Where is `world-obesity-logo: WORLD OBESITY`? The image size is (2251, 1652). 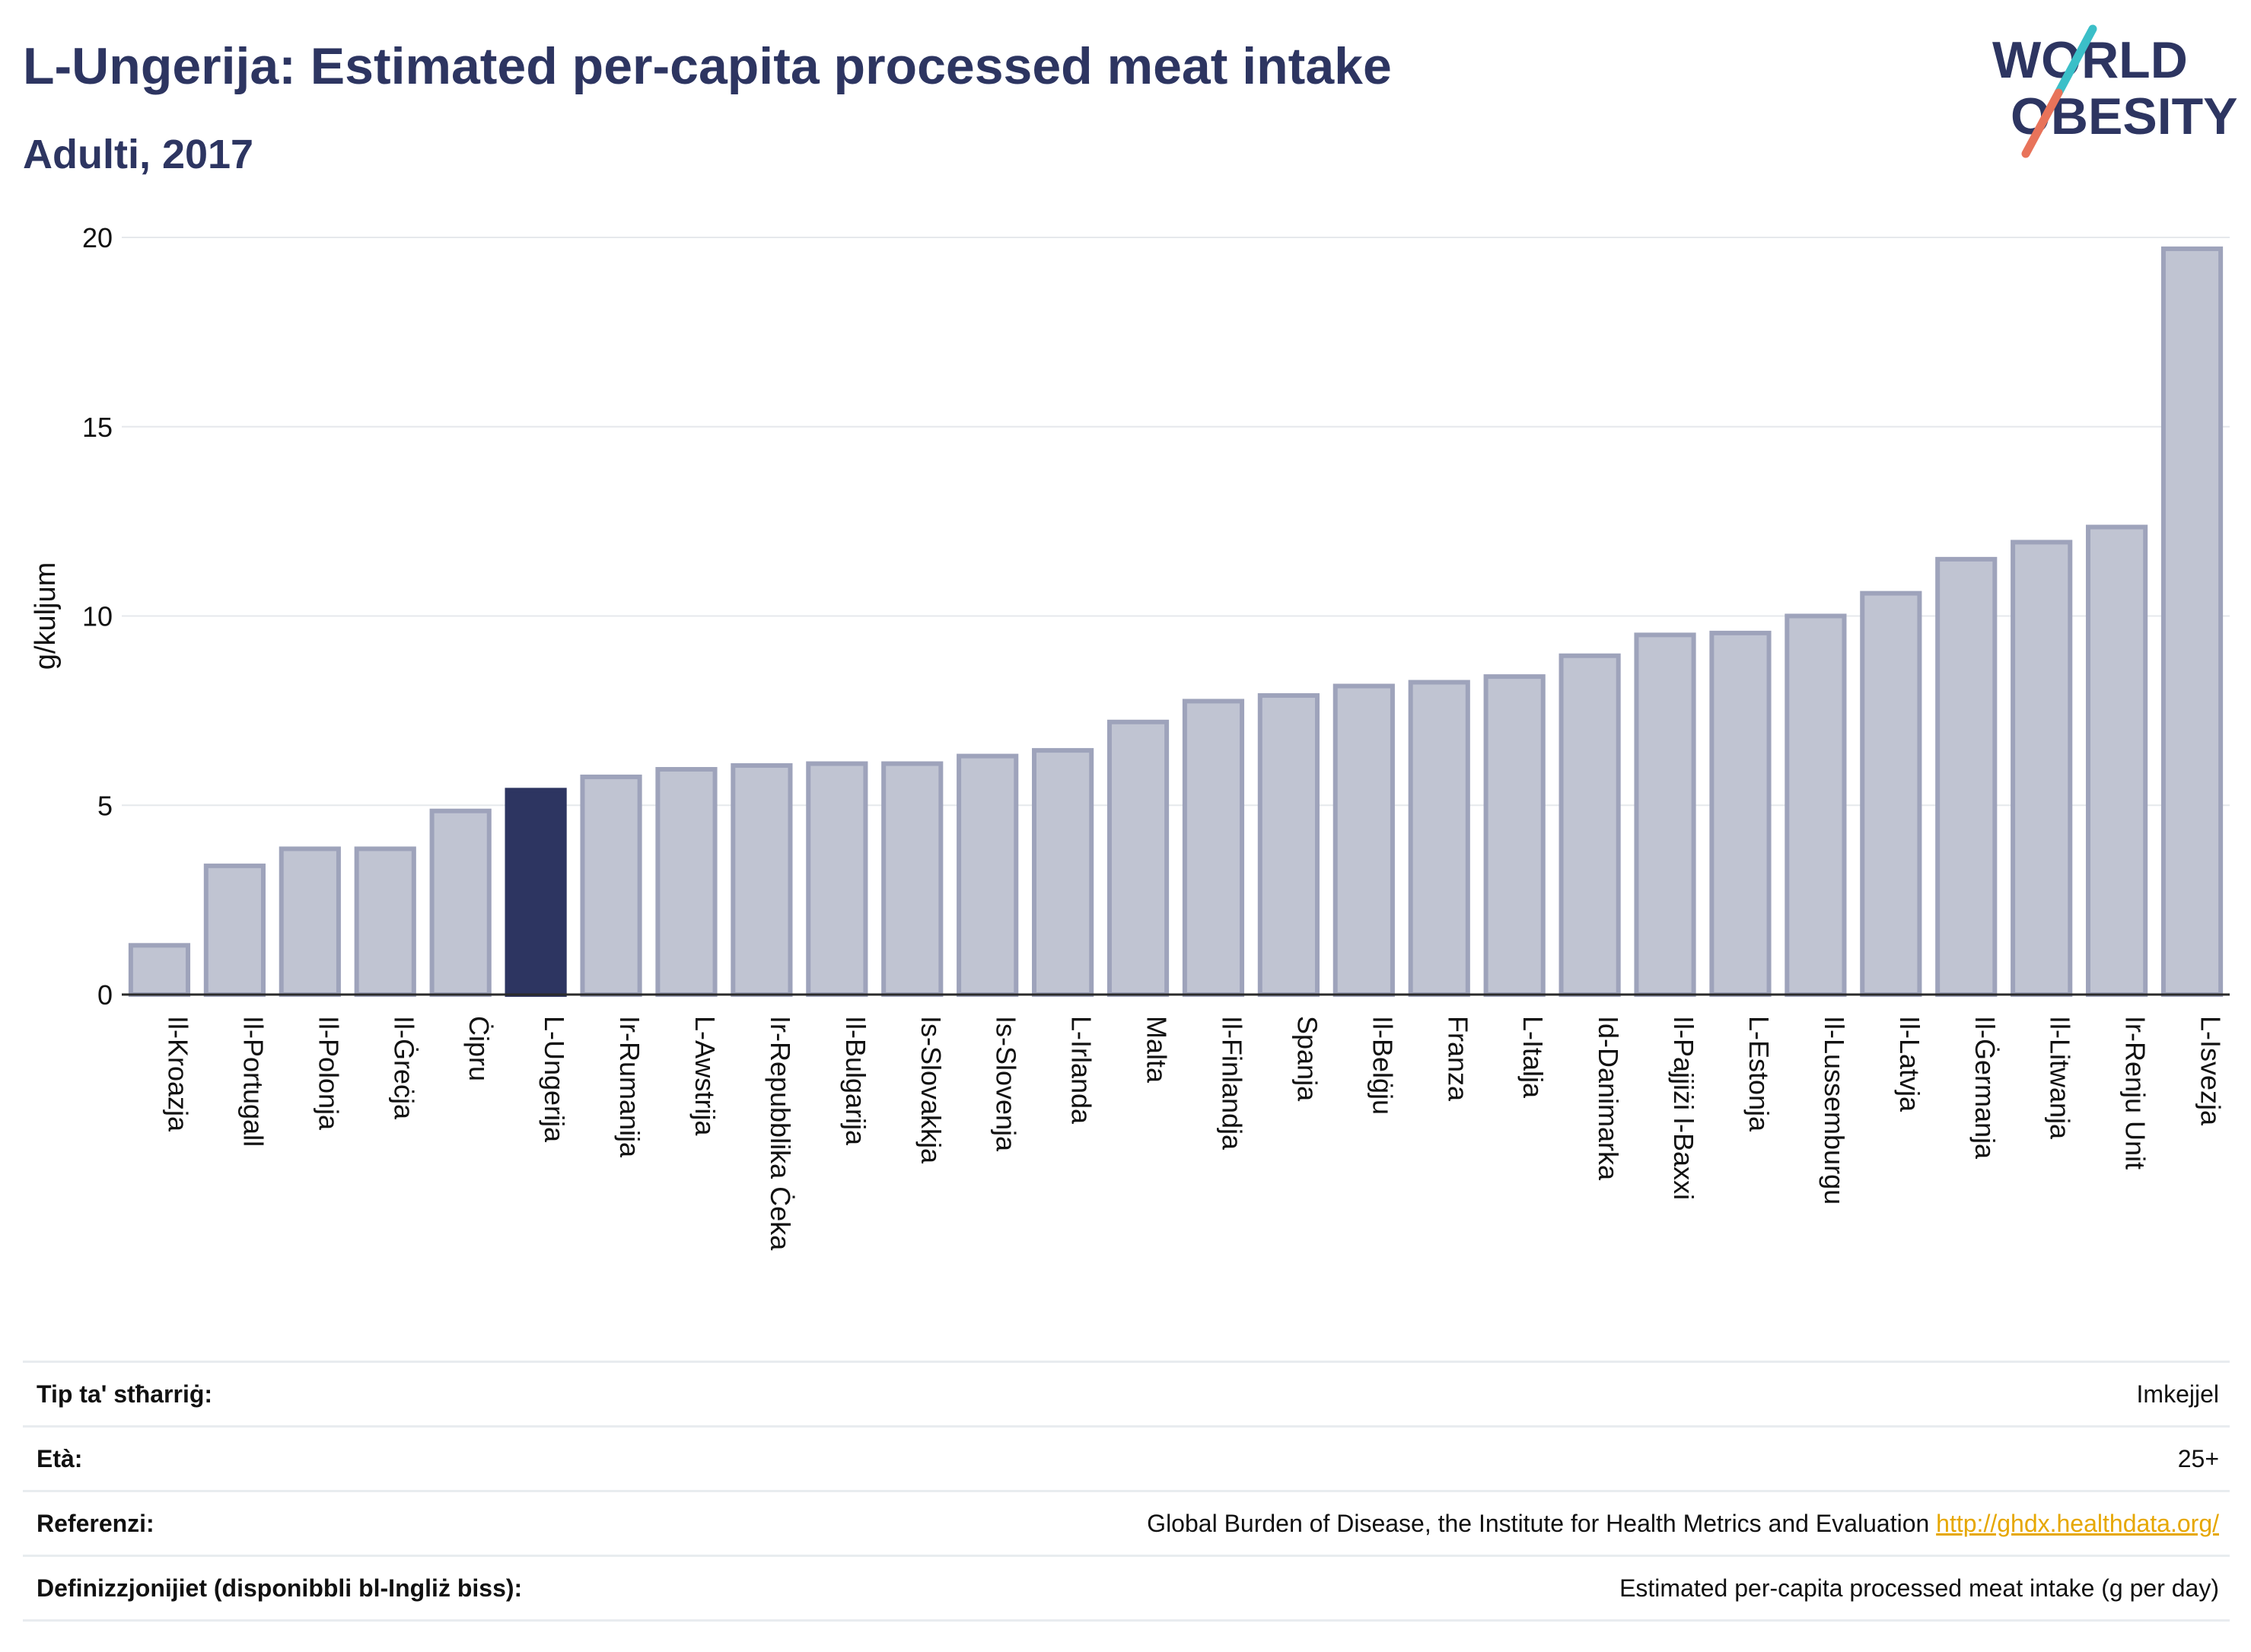
world-obesity-logo: WORLD OBESITY is located at coordinates (2115, 91).